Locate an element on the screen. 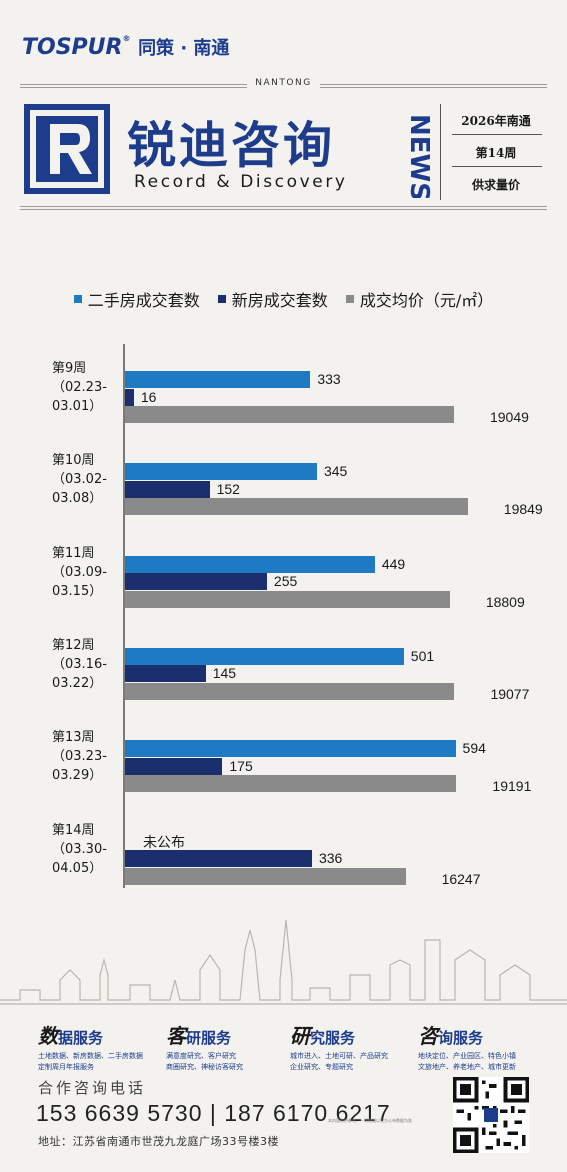 Image resolution: width=567 pixels, height=1172 pixels. value-label-resale: 594 is located at coordinates (474, 748).